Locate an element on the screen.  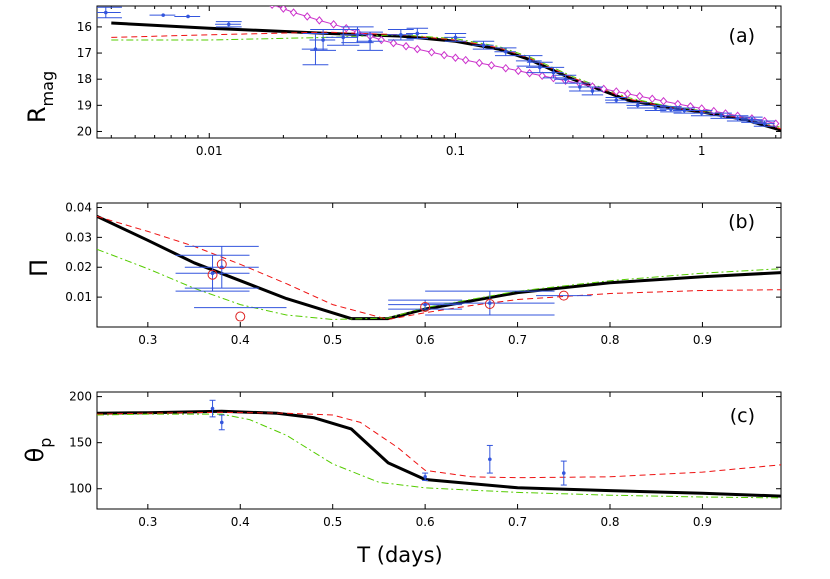
y-tick-label: 200 is located at coordinates (80, 397).